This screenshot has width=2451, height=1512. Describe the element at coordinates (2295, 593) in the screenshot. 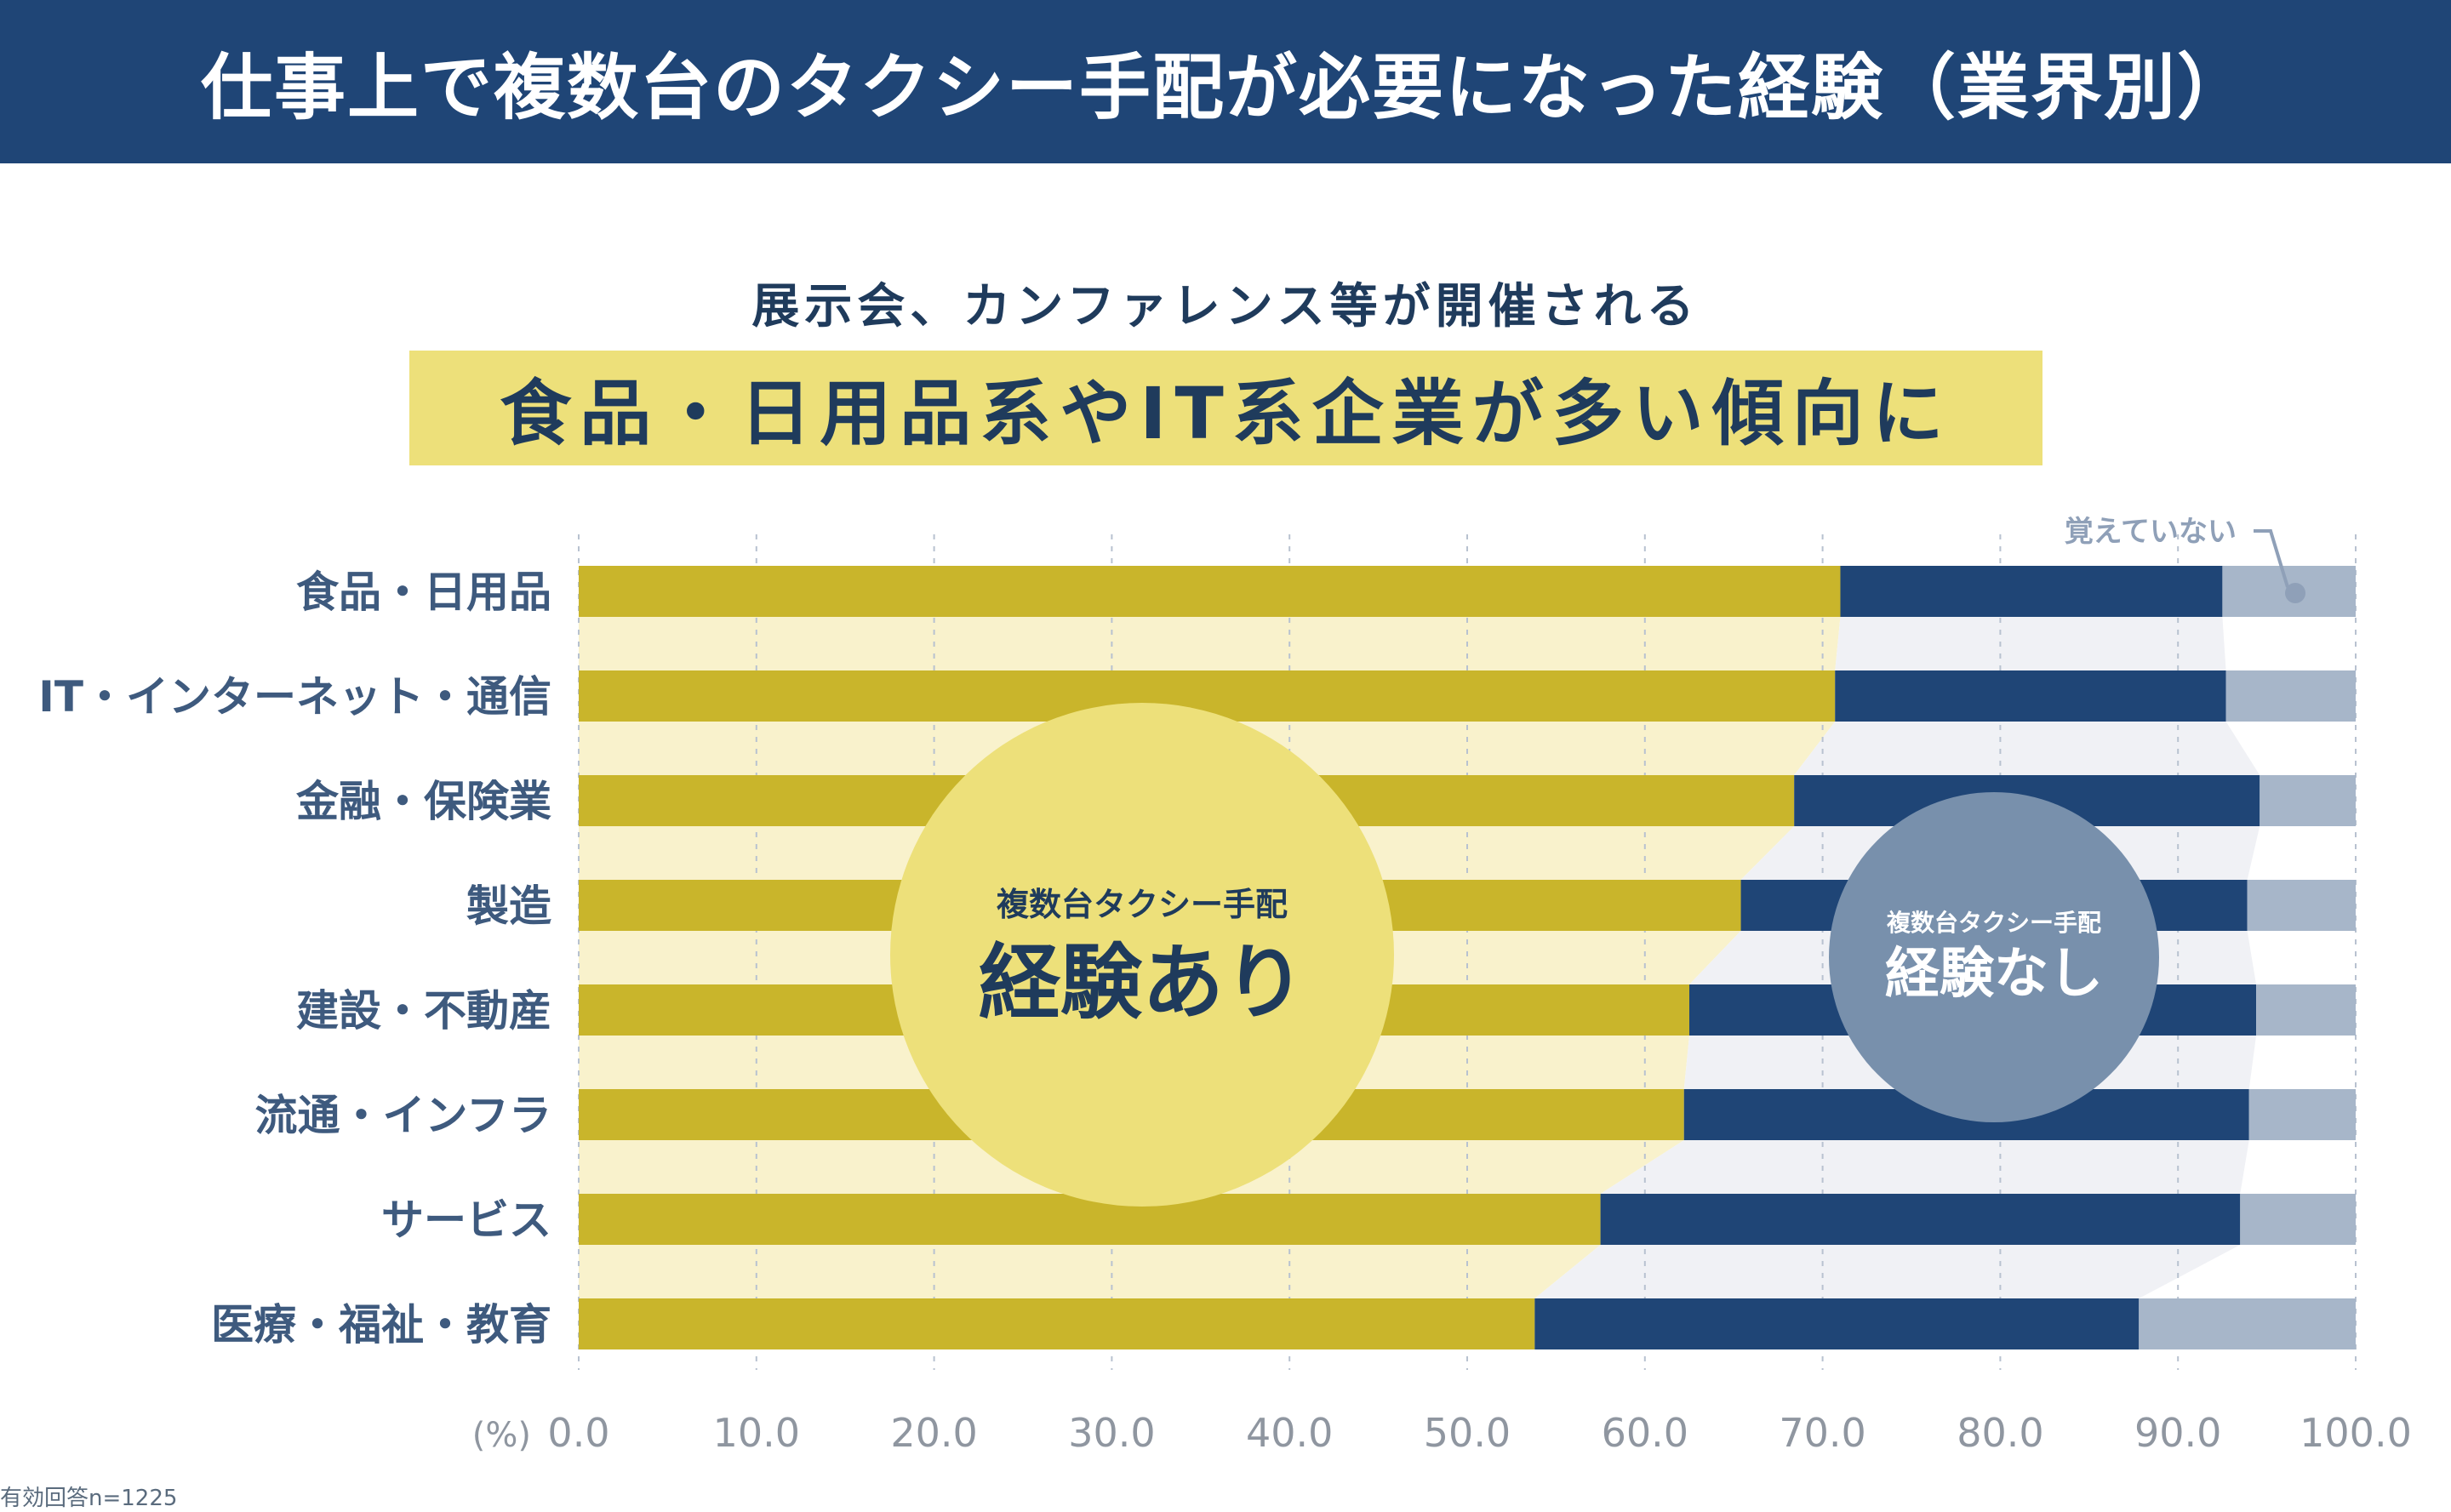

I see `annotation-dot` at that location.